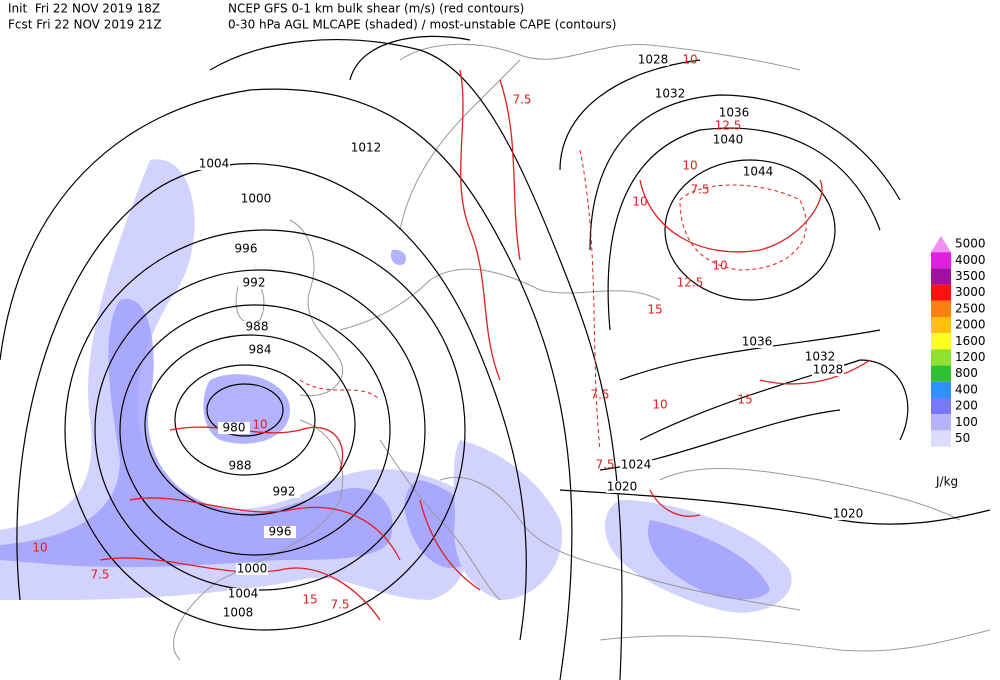 The width and height of the screenshot is (1000, 680). Describe the element at coordinates (280, 532) in the screenshot. I see `isobar-label: 996` at that location.